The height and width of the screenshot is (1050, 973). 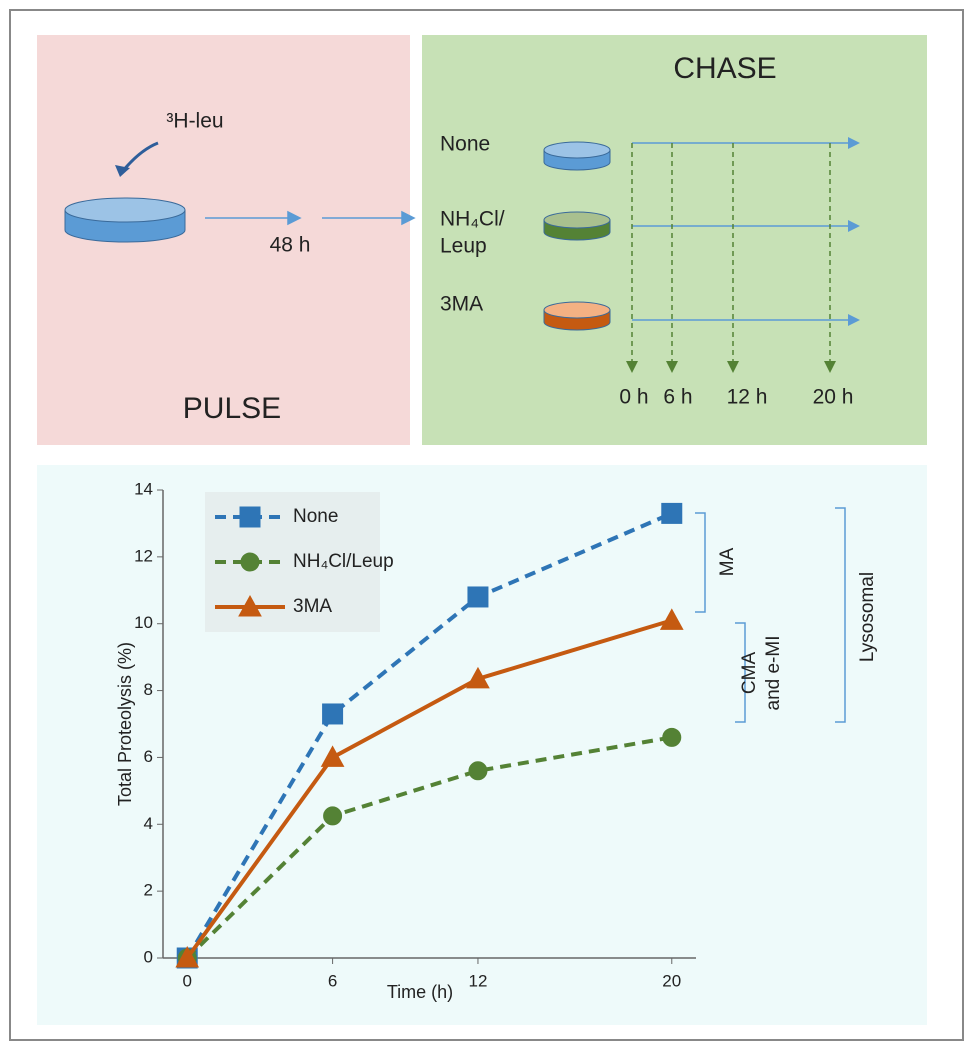 What do you see at coordinates (312, 606) in the screenshot?
I see `legend-label: 3MA` at bounding box center [312, 606].